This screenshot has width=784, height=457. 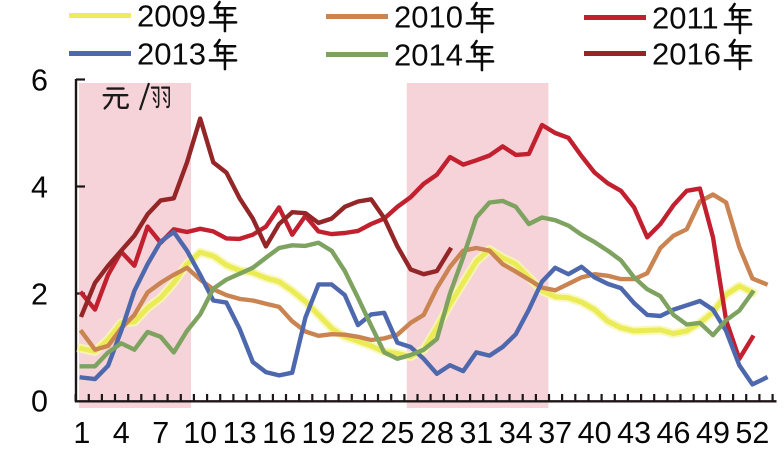 I want to click on svg-text: 22, so click(x=358, y=433).